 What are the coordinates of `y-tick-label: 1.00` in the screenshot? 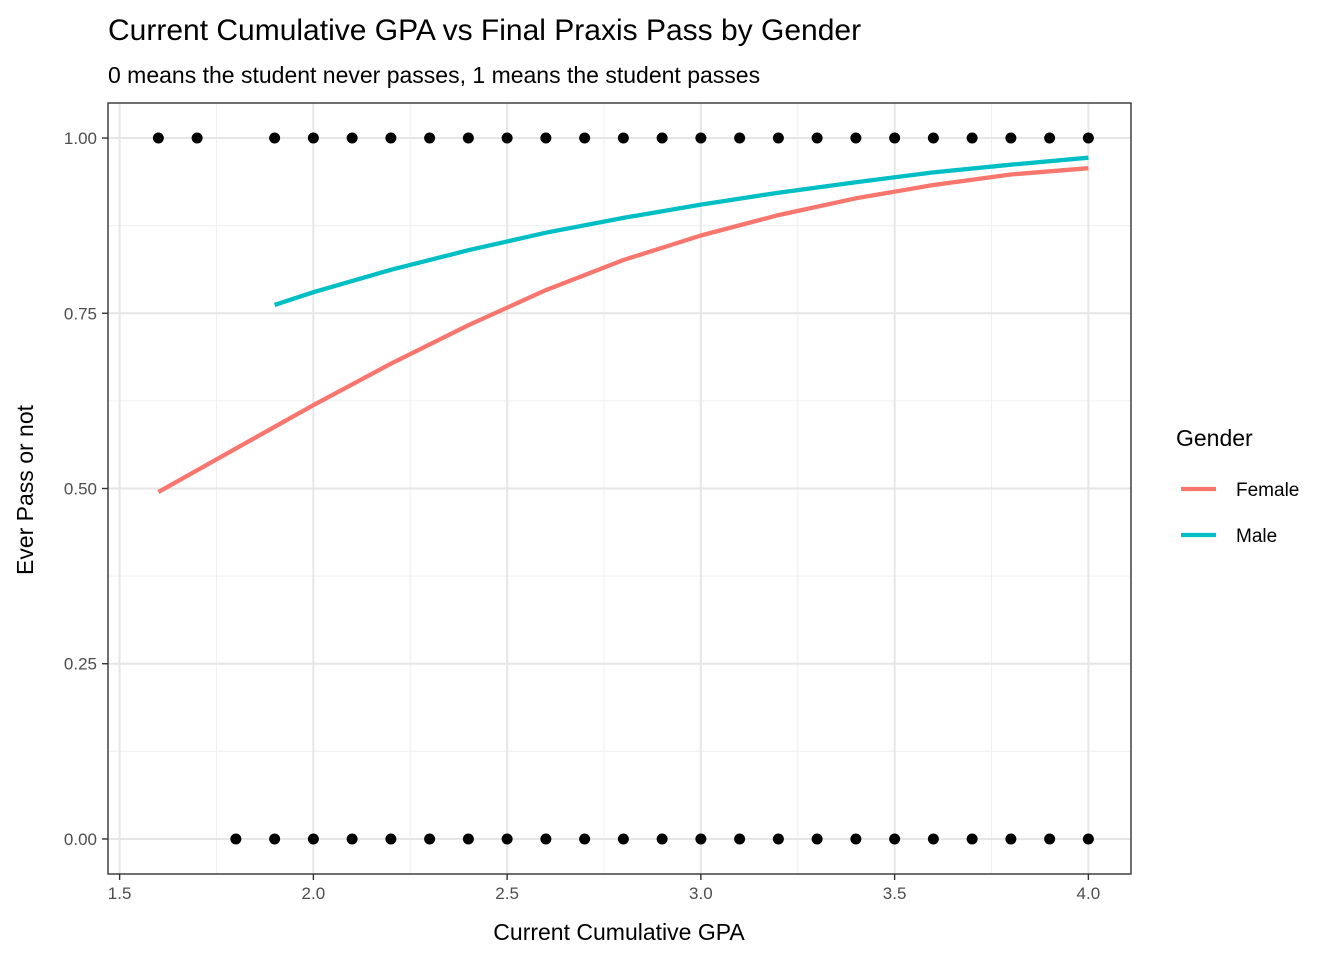 It's located at (80, 138).